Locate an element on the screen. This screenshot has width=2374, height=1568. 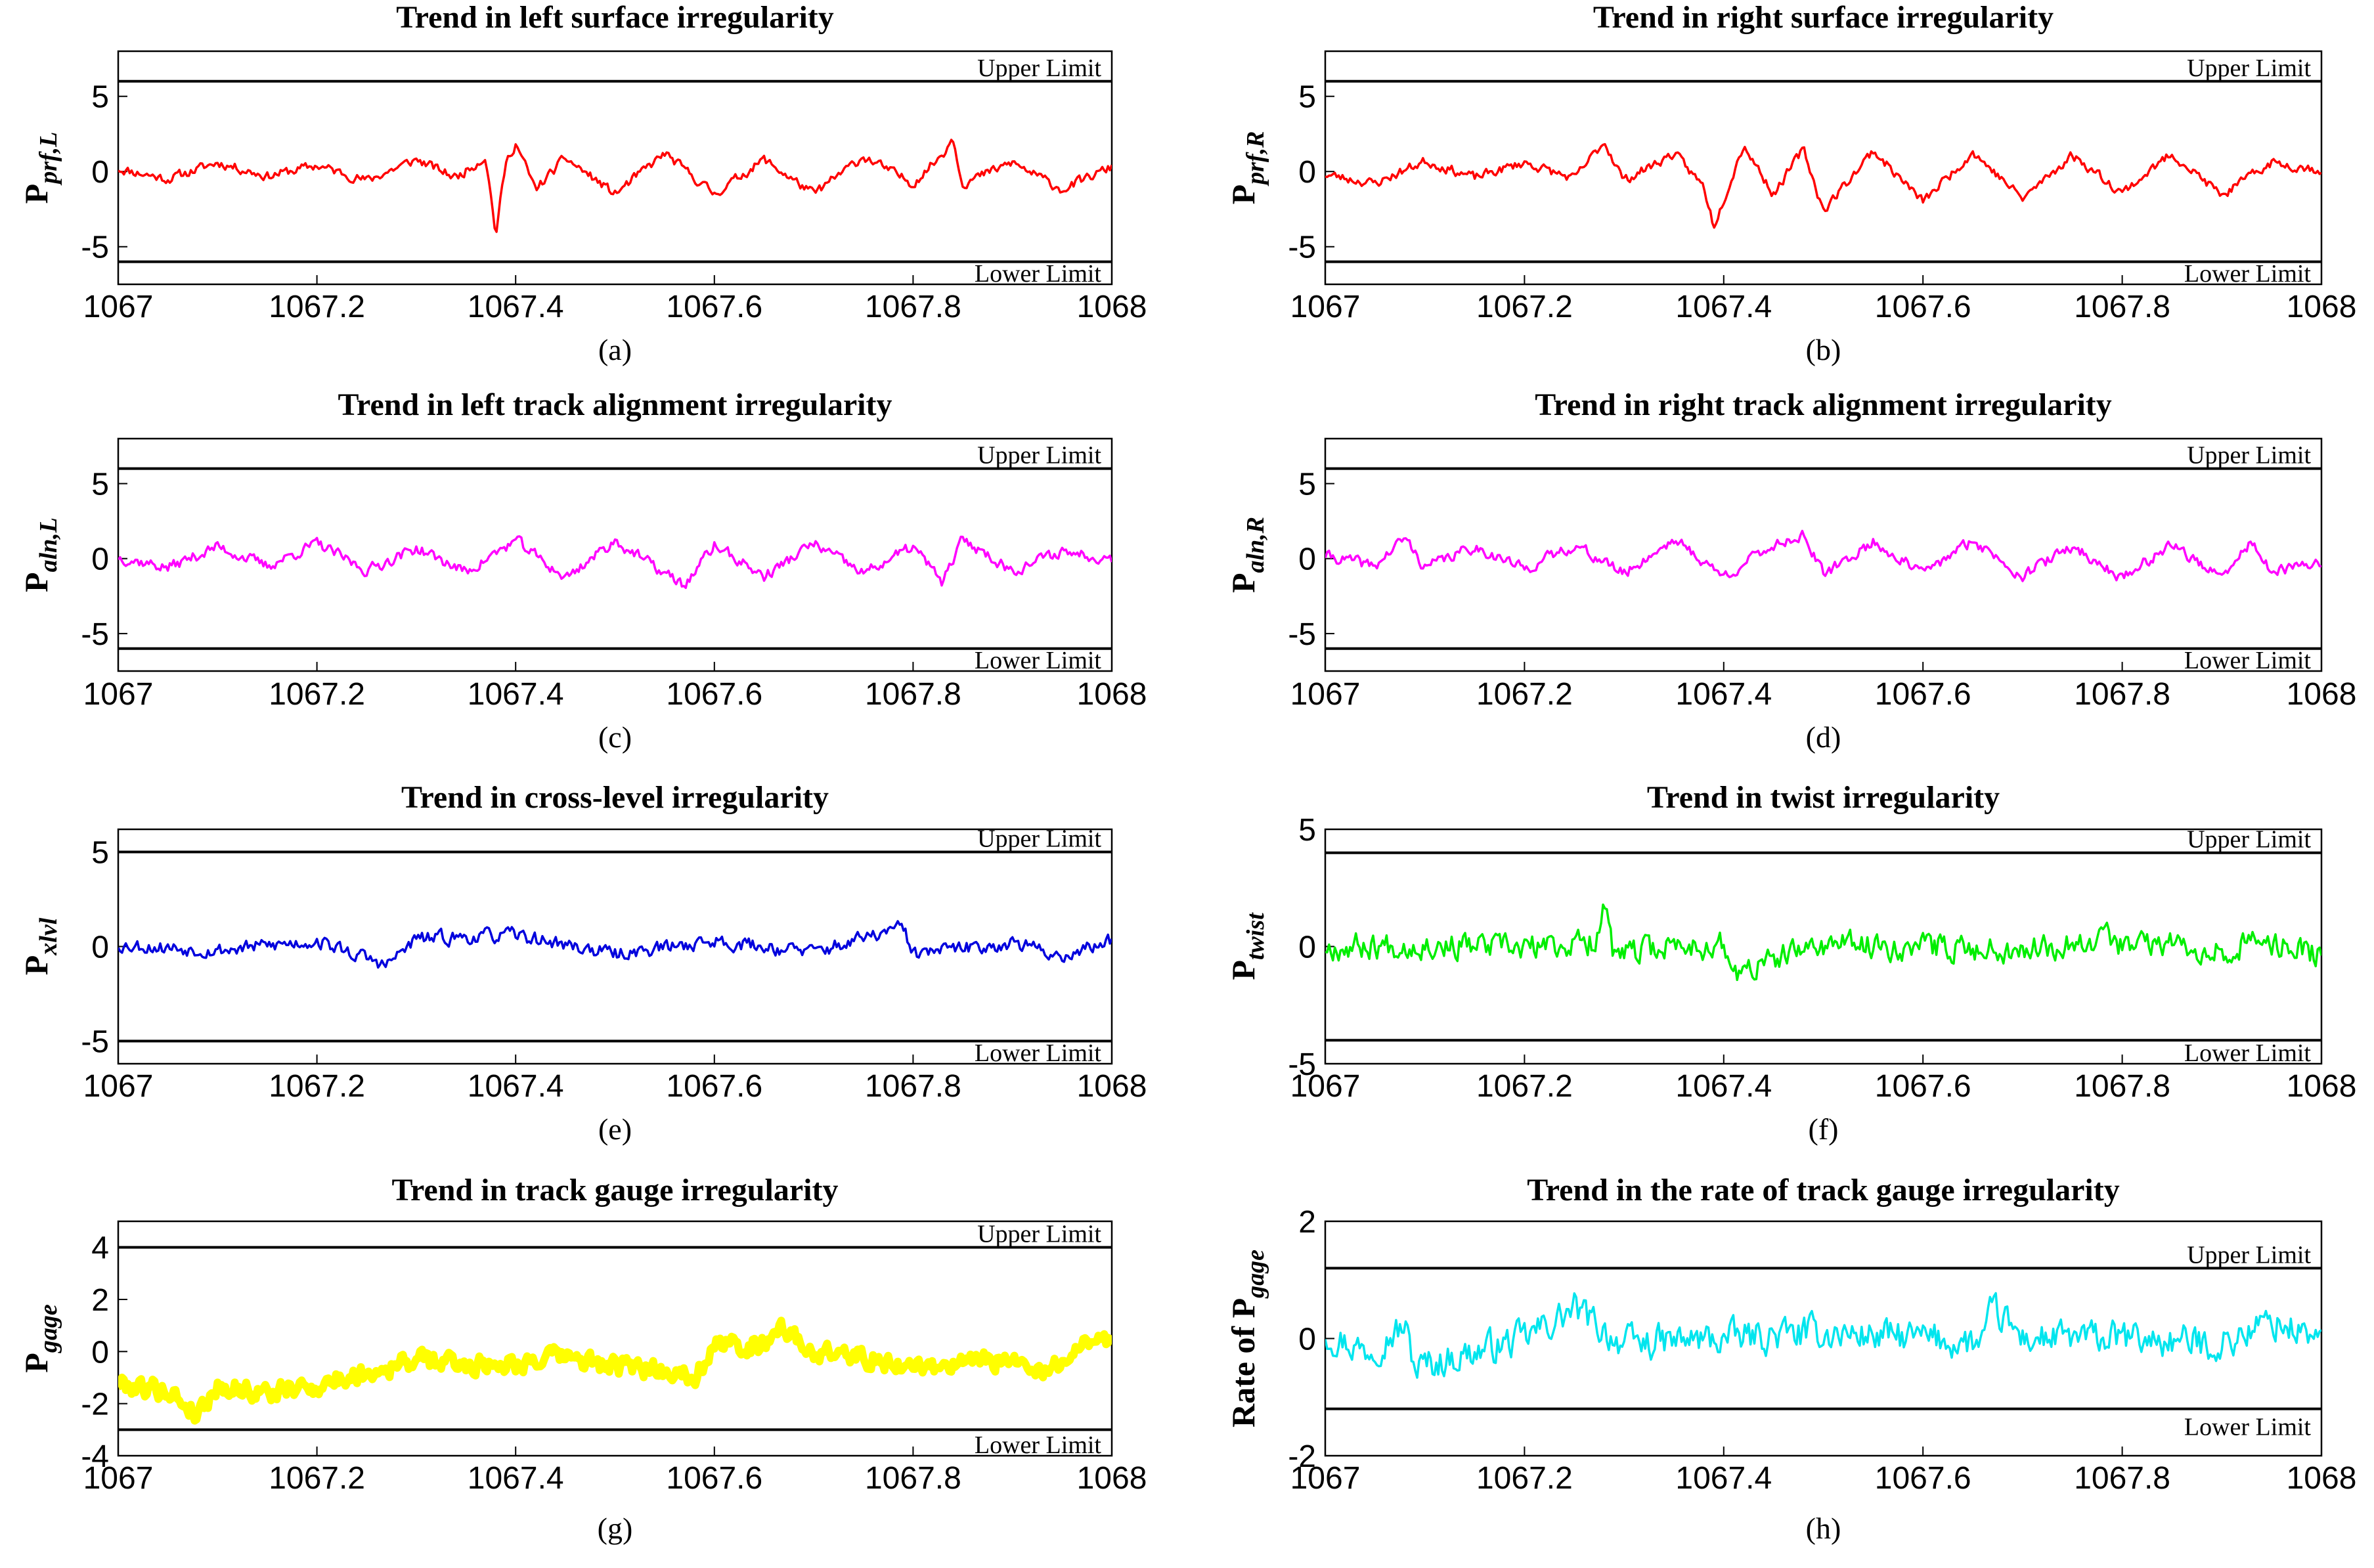
y-axis-label-subscript: aln,R is located at coordinates (1255, 545).